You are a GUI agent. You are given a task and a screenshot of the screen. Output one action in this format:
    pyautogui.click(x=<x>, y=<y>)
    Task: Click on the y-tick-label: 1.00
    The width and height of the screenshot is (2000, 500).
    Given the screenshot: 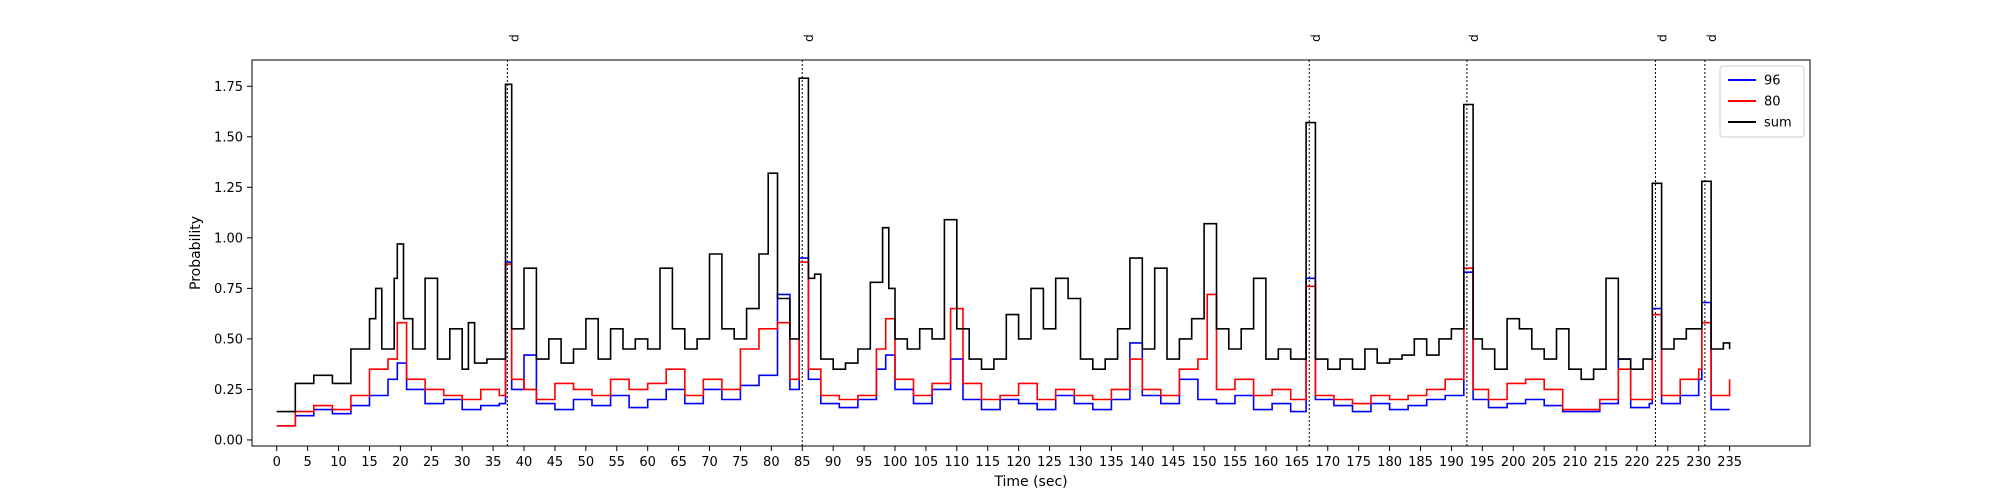 What is the action you would take?
    pyautogui.click(x=228, y=238)
    